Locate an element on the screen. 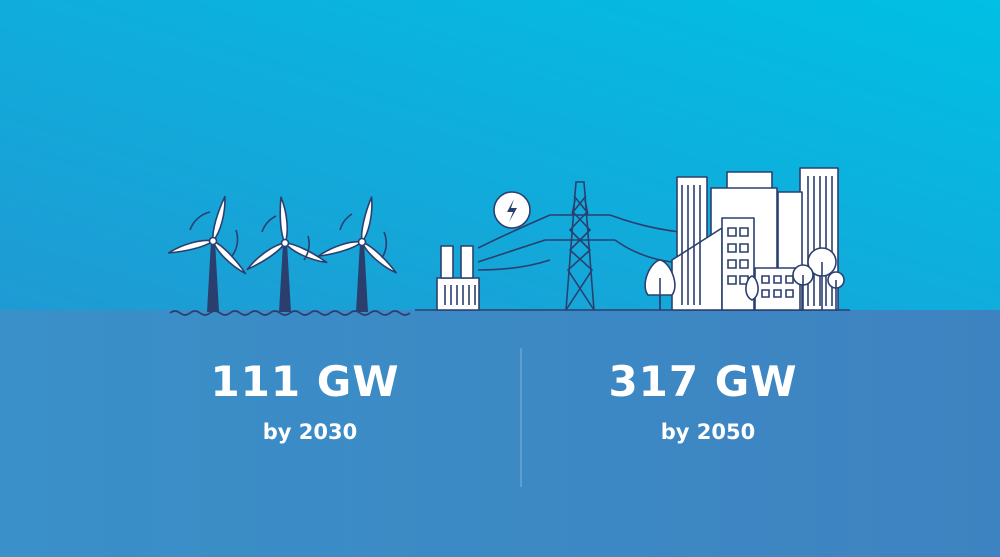 The height and width of the screenshot is (557, 1000). city is located at coordinates (744, 239).